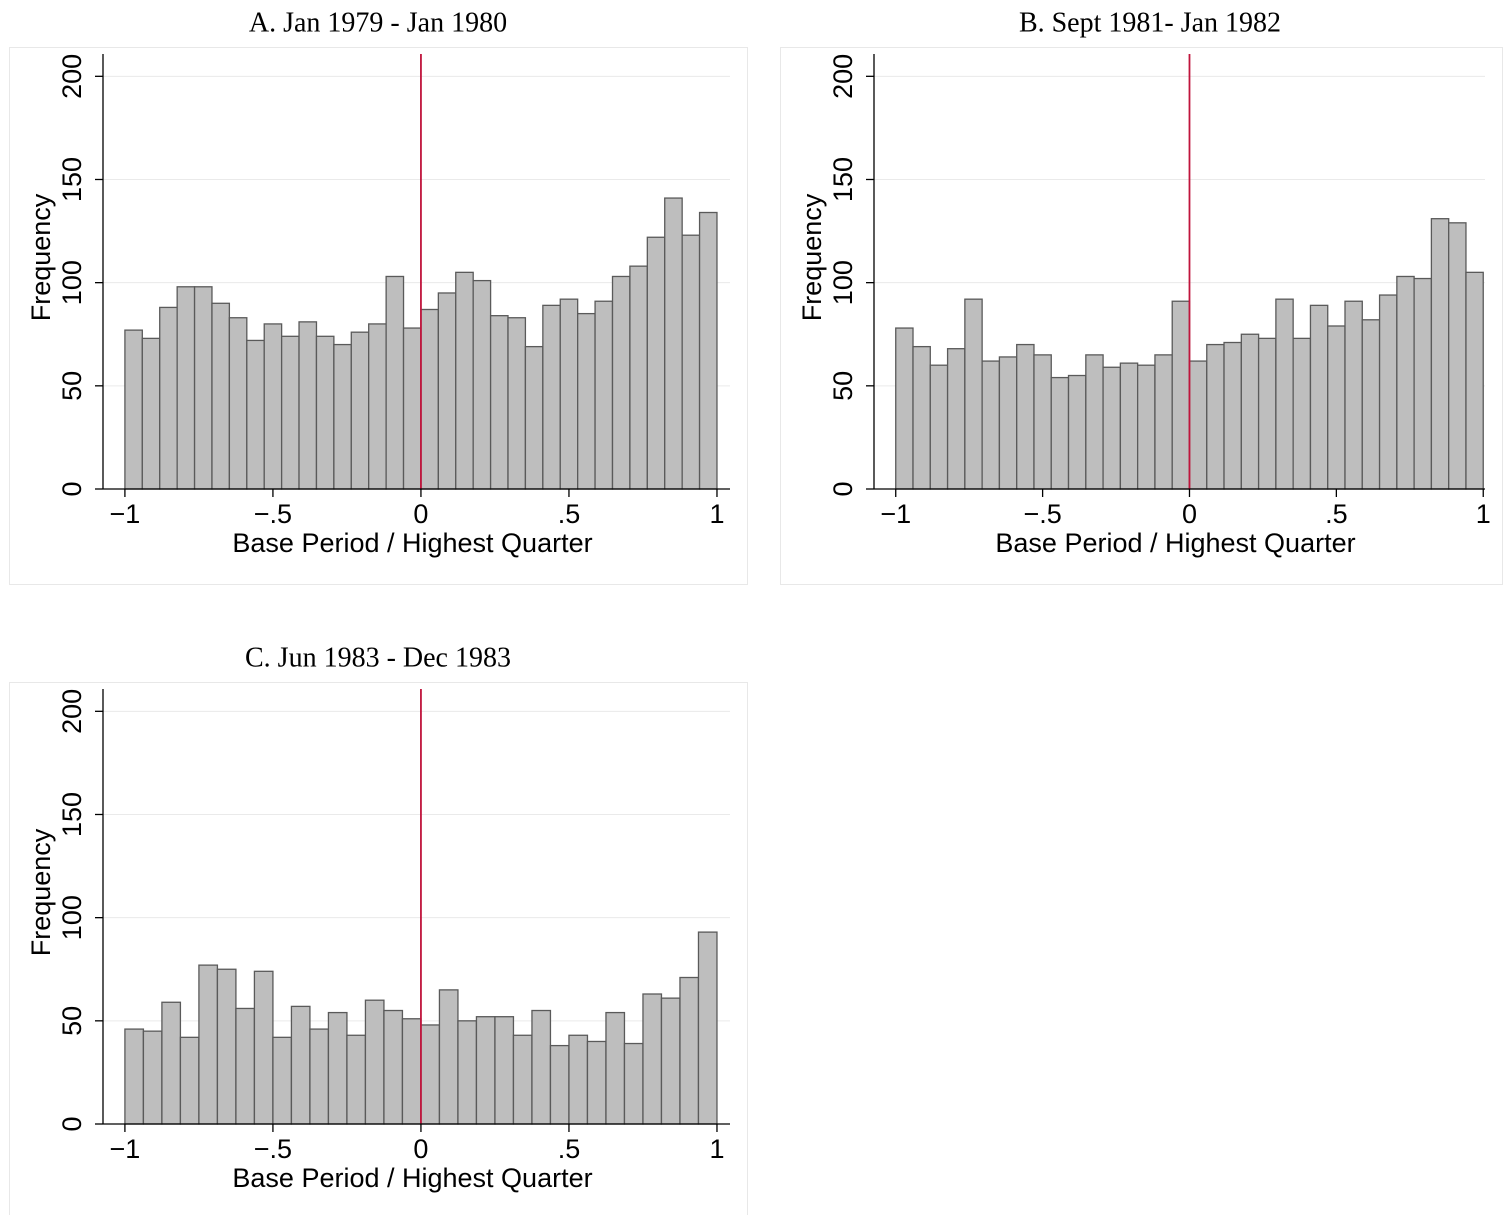 This screenshot has height=1215, width=1504. What do you see at coordinates (72, 711) in the screenshot?
I see `y-tick-label: 200` at bounding box center [72, 711].